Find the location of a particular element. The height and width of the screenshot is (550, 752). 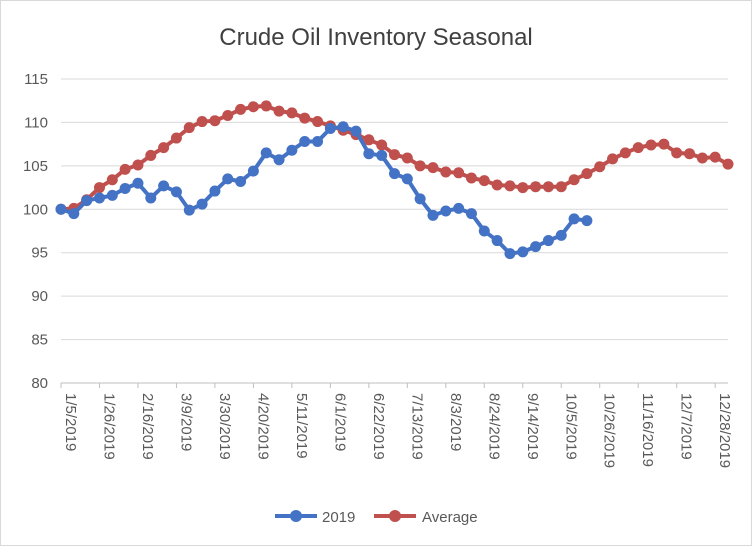

x-tick-label: 12/7/2019 is located at coordinates (686, 426).